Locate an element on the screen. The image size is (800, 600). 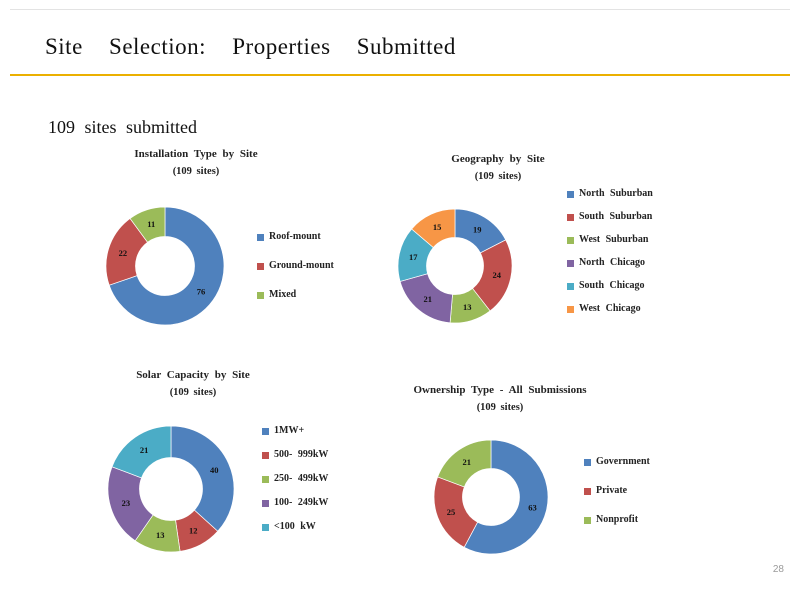
donut-chart: 40 12 13 23 21 is located at coordinates (171, 489).